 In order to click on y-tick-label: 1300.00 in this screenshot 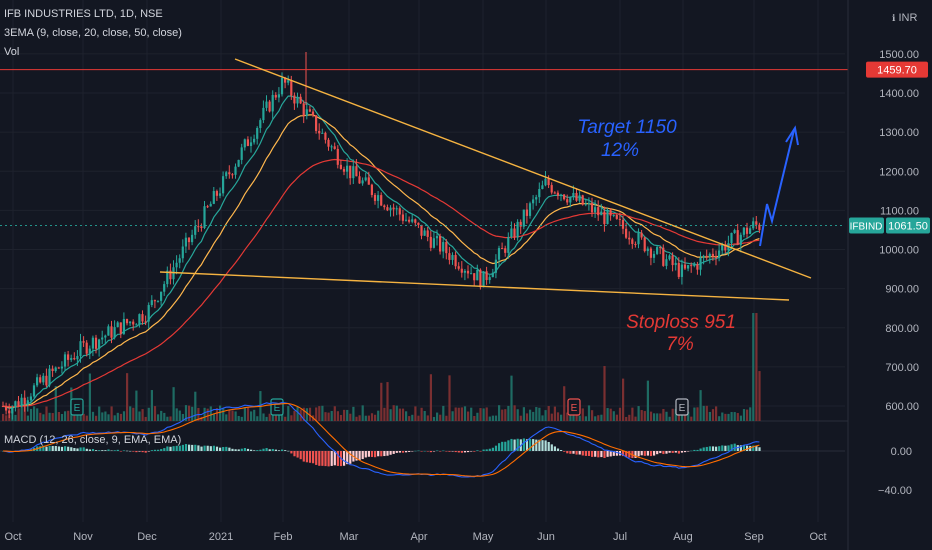, I will do `click(899, 133)`.